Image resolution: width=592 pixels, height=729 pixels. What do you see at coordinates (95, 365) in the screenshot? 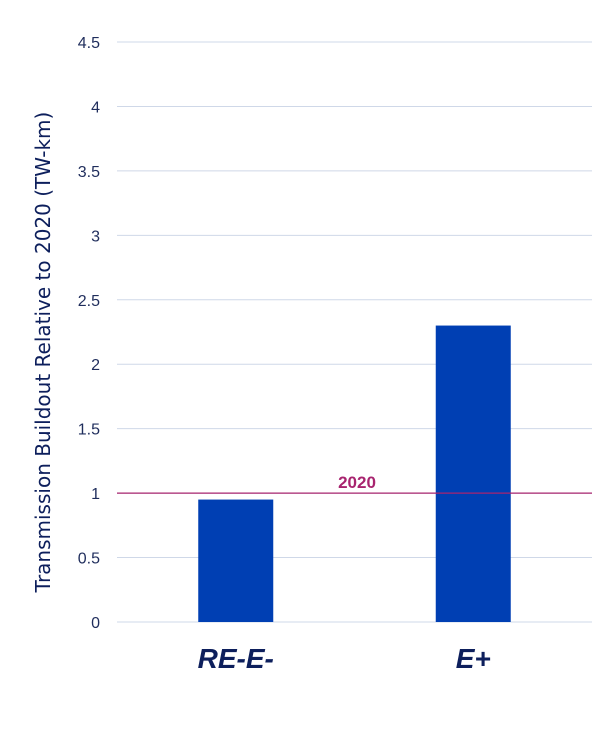
I see `y-tick-label: 2` at bounding box center [95, 365].